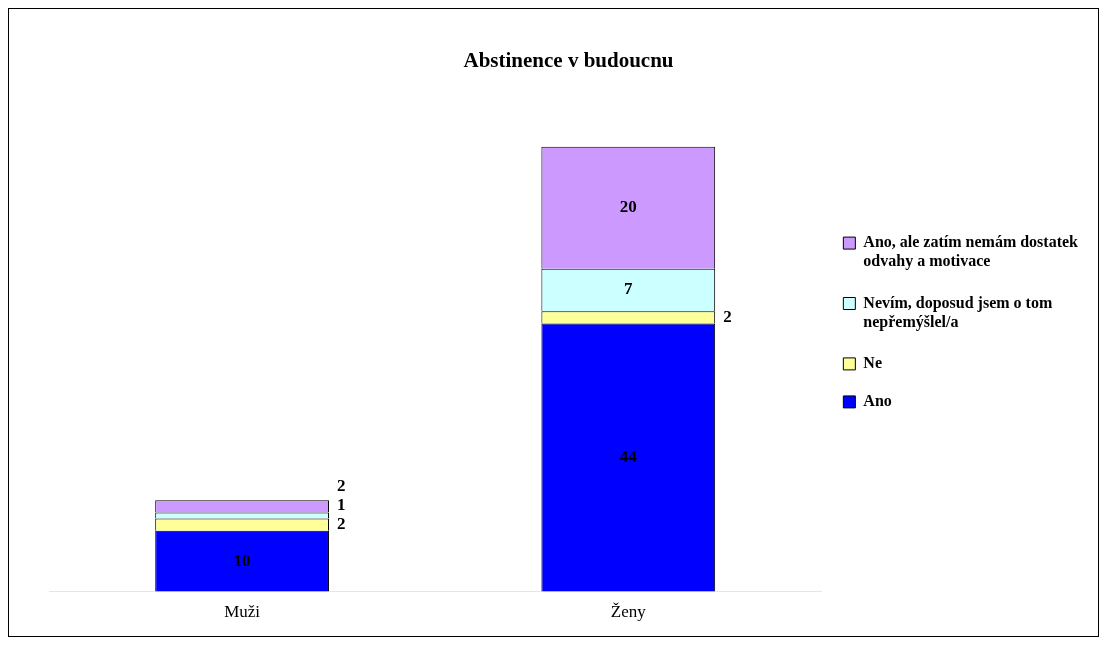 This screenshot has height=645, width=1107. What do you see at coordinates (628, 456) in the screenshot?
I see `data-label: 44` at bounding box center [628, 456].